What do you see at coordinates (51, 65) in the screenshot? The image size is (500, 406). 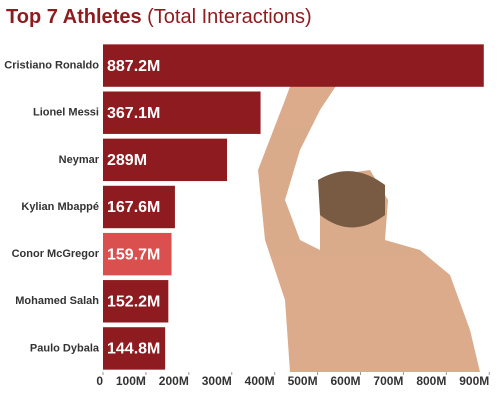 I see `category-label: Cristiano Ronaldo` at bounding box center [51, 65].